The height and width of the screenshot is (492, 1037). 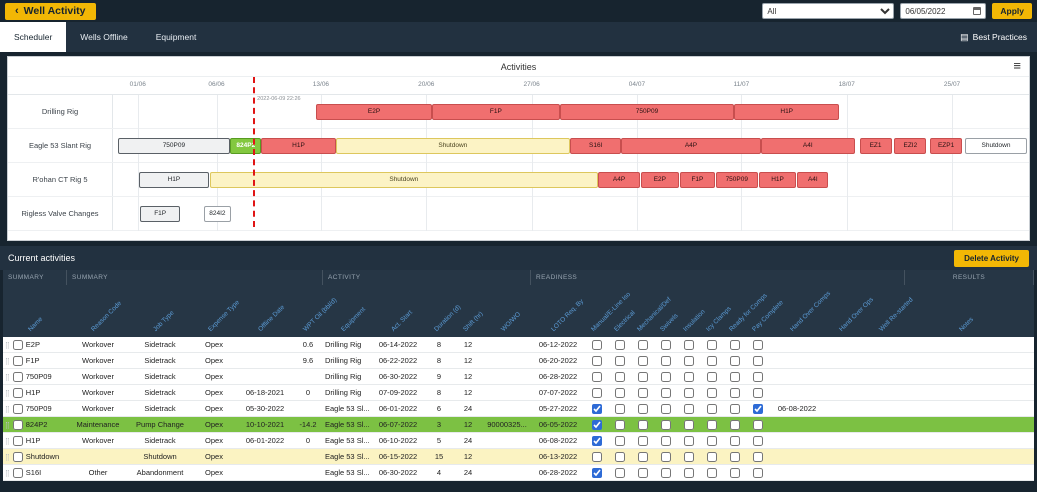 What do you see at coordinates (828, 11) in the screenshot?
I see `filter-select: All` at bounding box center [828, 11].